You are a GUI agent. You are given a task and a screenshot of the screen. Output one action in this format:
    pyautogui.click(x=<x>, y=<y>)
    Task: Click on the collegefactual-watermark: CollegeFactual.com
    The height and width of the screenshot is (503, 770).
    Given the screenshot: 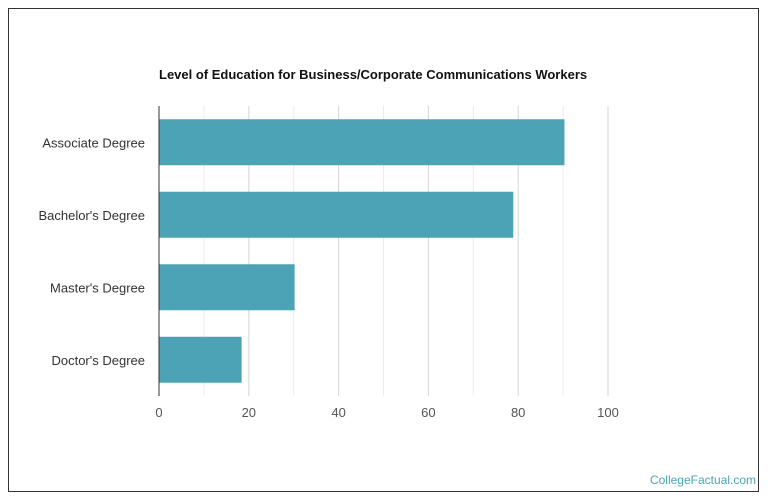 What is the action you would take?
    pyautogui.click(x=702, y=480)
    